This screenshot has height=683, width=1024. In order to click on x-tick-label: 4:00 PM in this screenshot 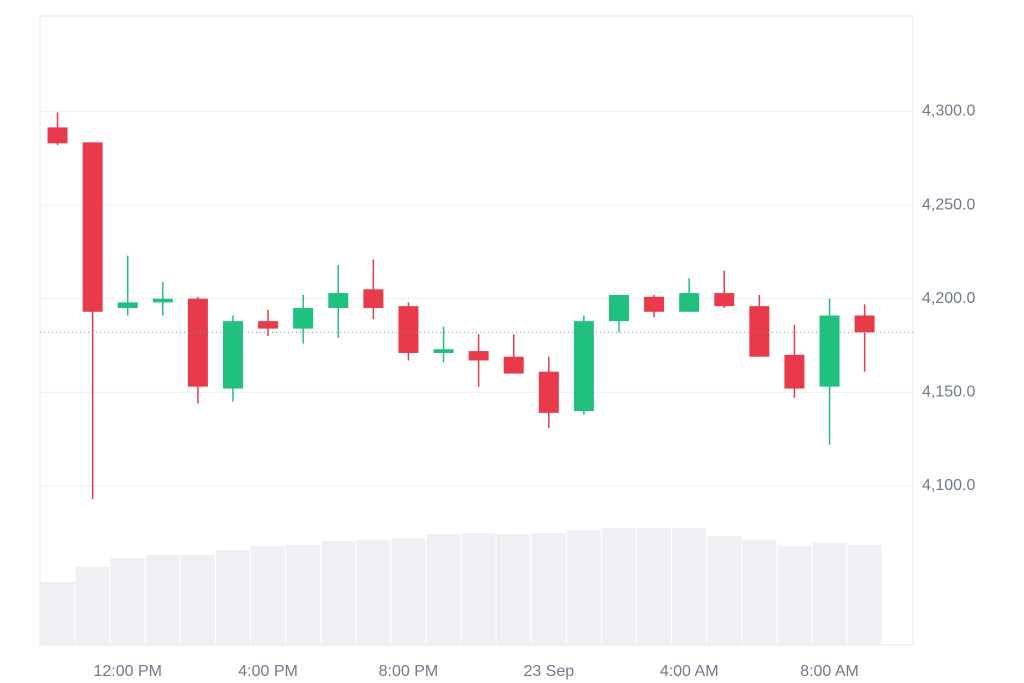, I will do `click(268, 671)`.